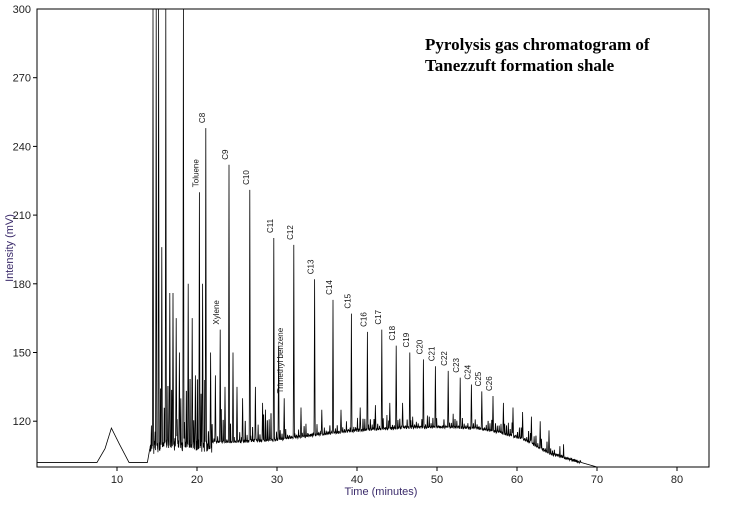 Image resolution: width=731 pixels, height=510 pixels. I want to click on x-tick-label: 10, so click(117, 480).